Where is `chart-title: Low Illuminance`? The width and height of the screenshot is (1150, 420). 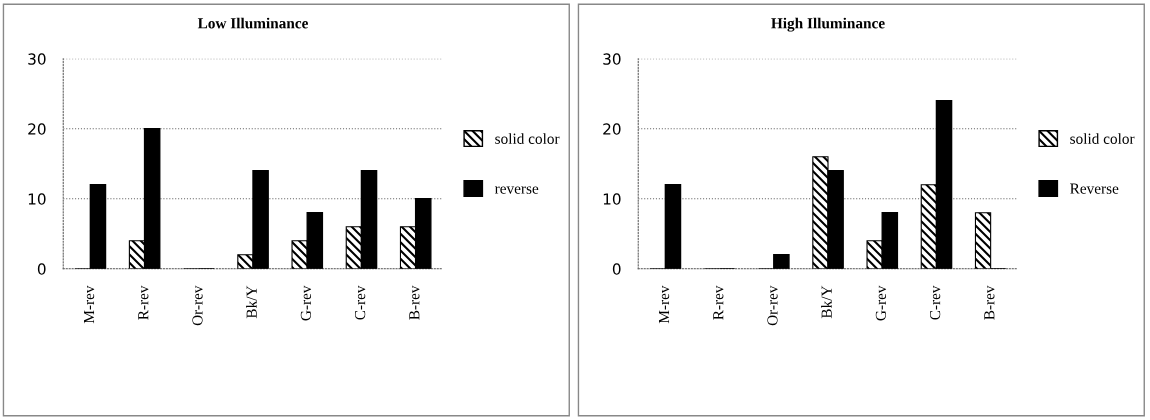
chart-title: Low Illuminance is located at coordinates (252, 23).